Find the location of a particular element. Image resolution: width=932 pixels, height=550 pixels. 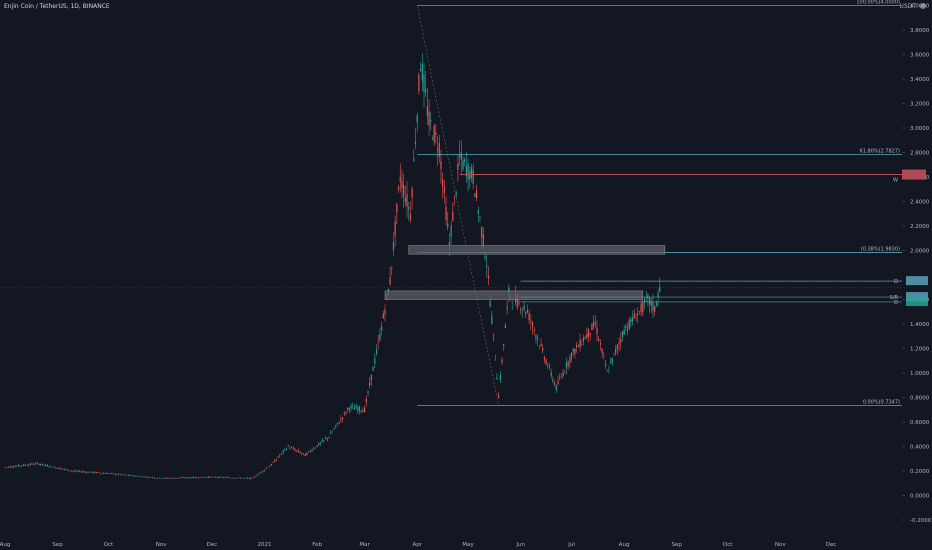

y-tick-label: 3.6000 is located at coordinates (920, 56).